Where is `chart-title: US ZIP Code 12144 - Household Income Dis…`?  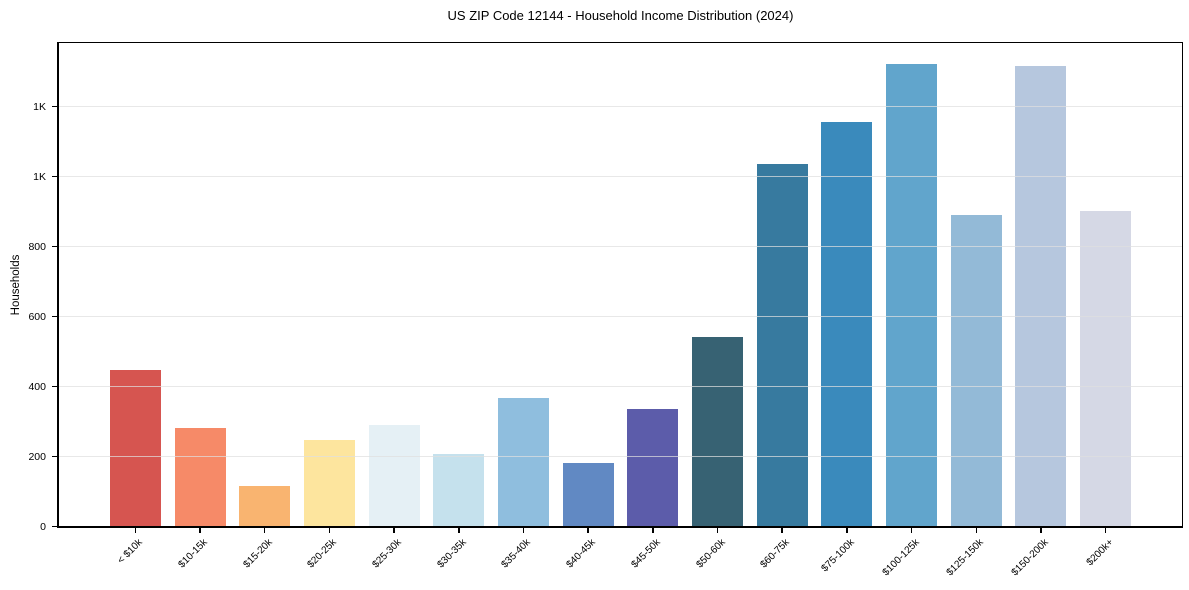 chart-title: US ZIP Code 12144 - Household Income Dis… is located at coordinates (620, 15).